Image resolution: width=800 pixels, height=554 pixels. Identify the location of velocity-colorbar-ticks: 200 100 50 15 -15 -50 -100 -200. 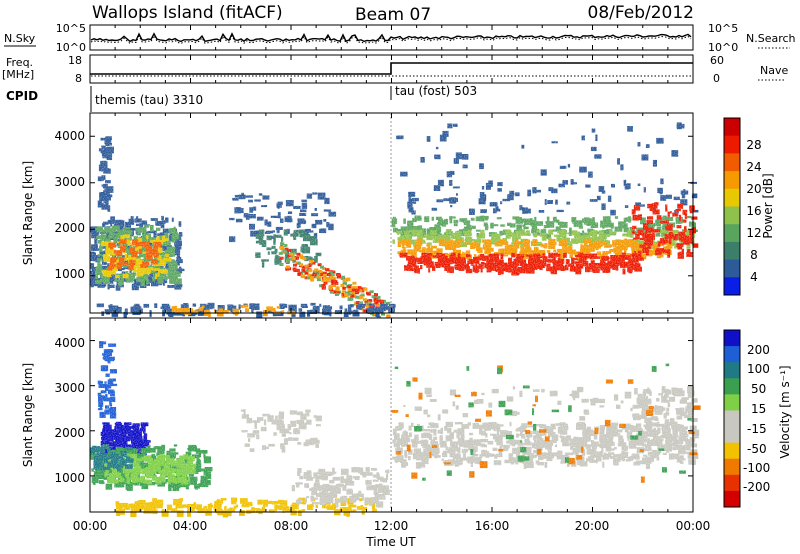
(756, 418).